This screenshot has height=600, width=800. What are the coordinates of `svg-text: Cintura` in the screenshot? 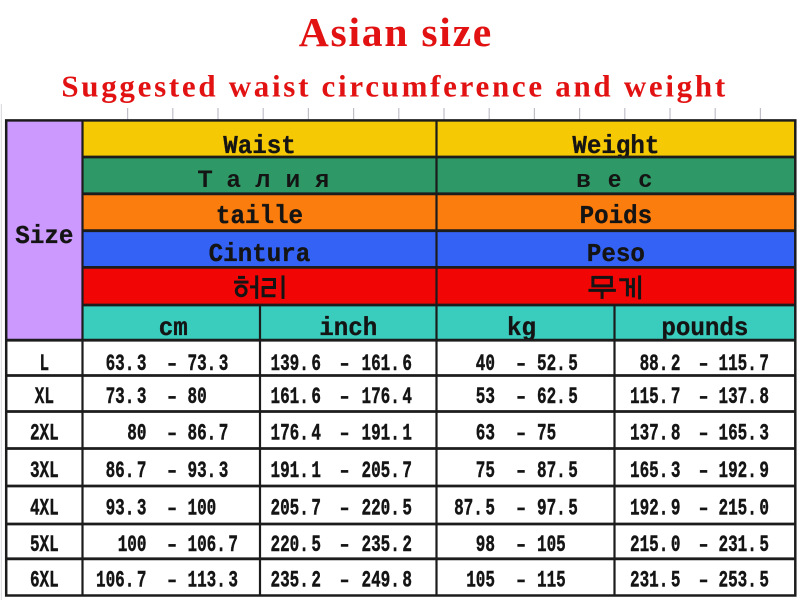 It's located at (260, 254).